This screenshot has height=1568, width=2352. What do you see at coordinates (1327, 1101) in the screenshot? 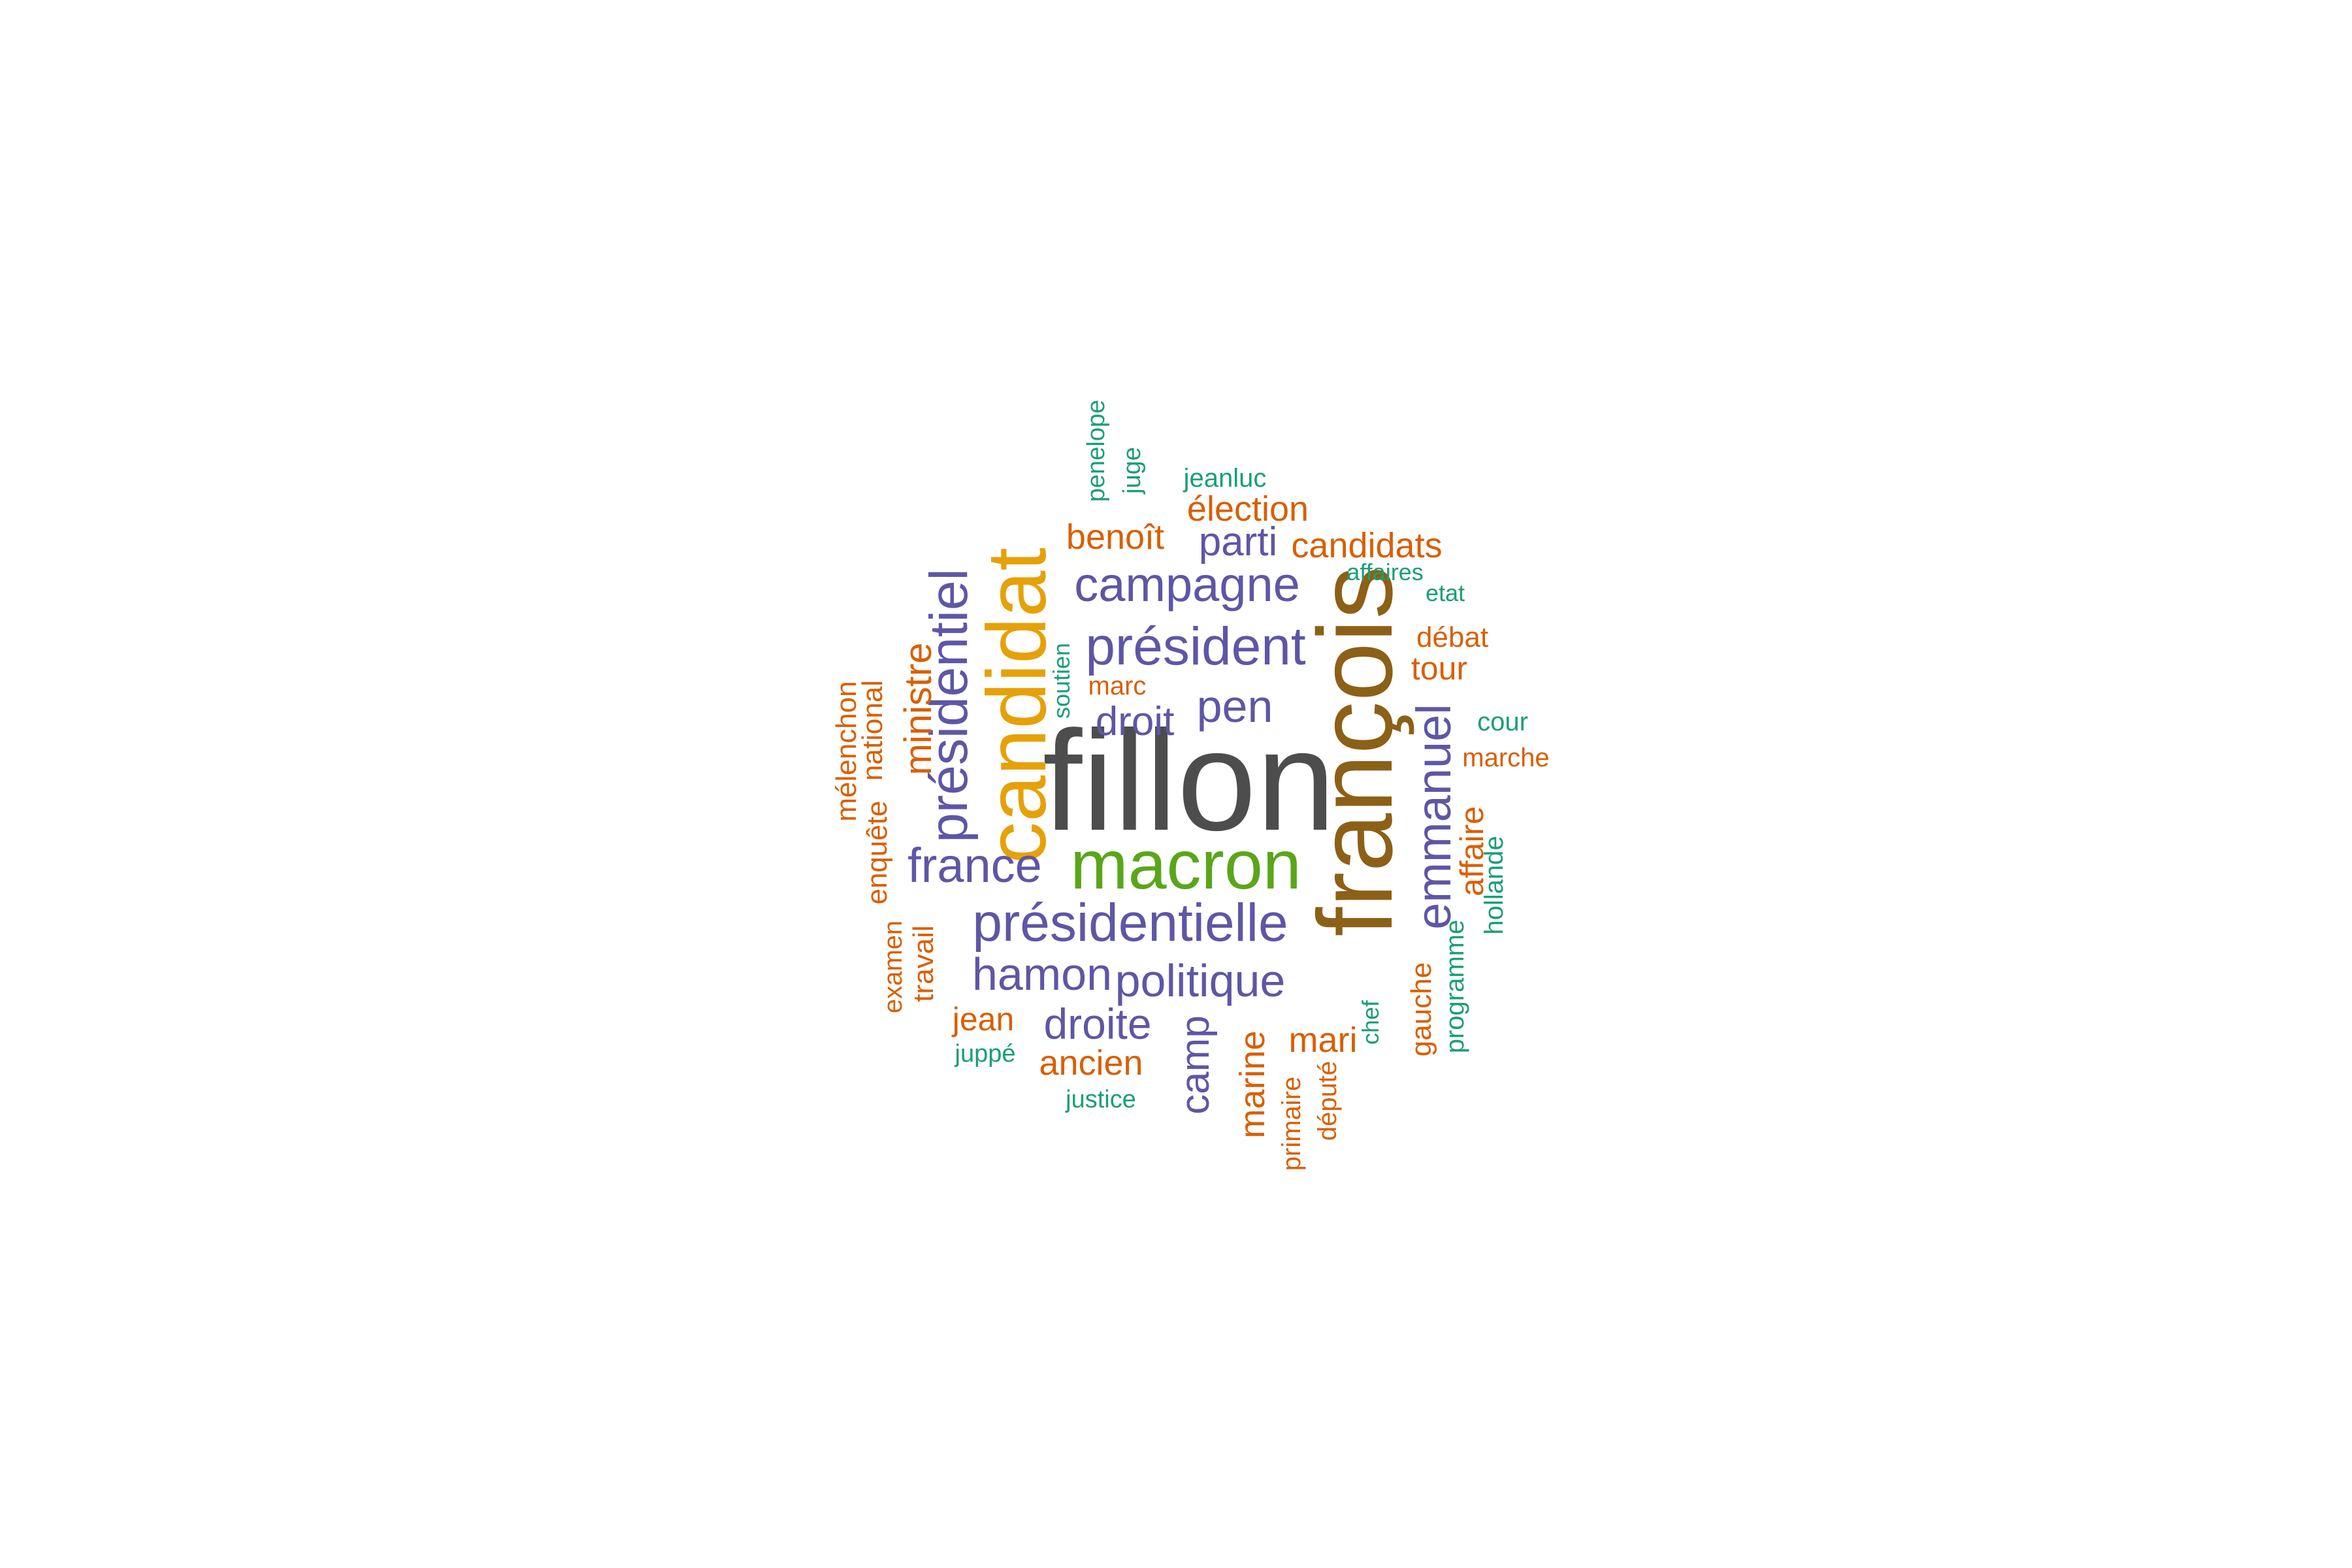
I see `word-député: député` at bounding box center [1327, 1101].